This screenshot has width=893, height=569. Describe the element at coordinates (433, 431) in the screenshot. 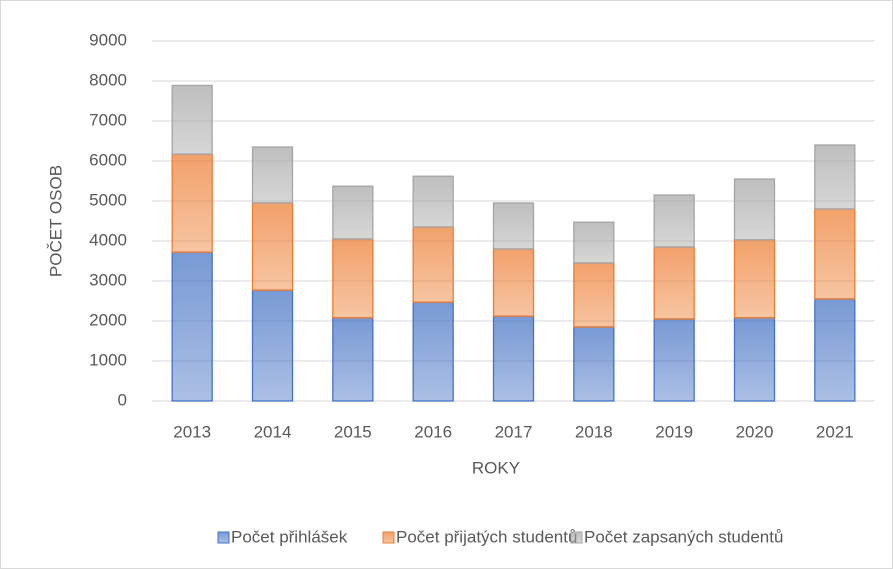

I see `x-tick-label: 2016` at that location.